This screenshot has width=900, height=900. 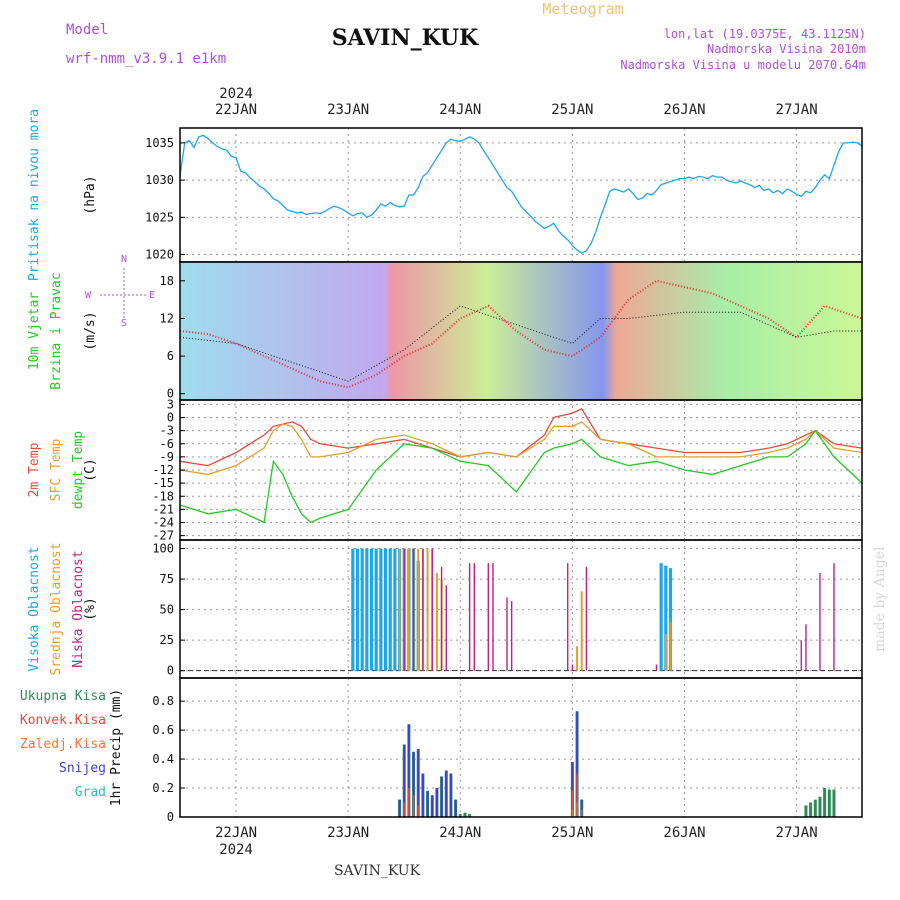 I want to click on y-tick-label: 3, so click(x=170, y=404).